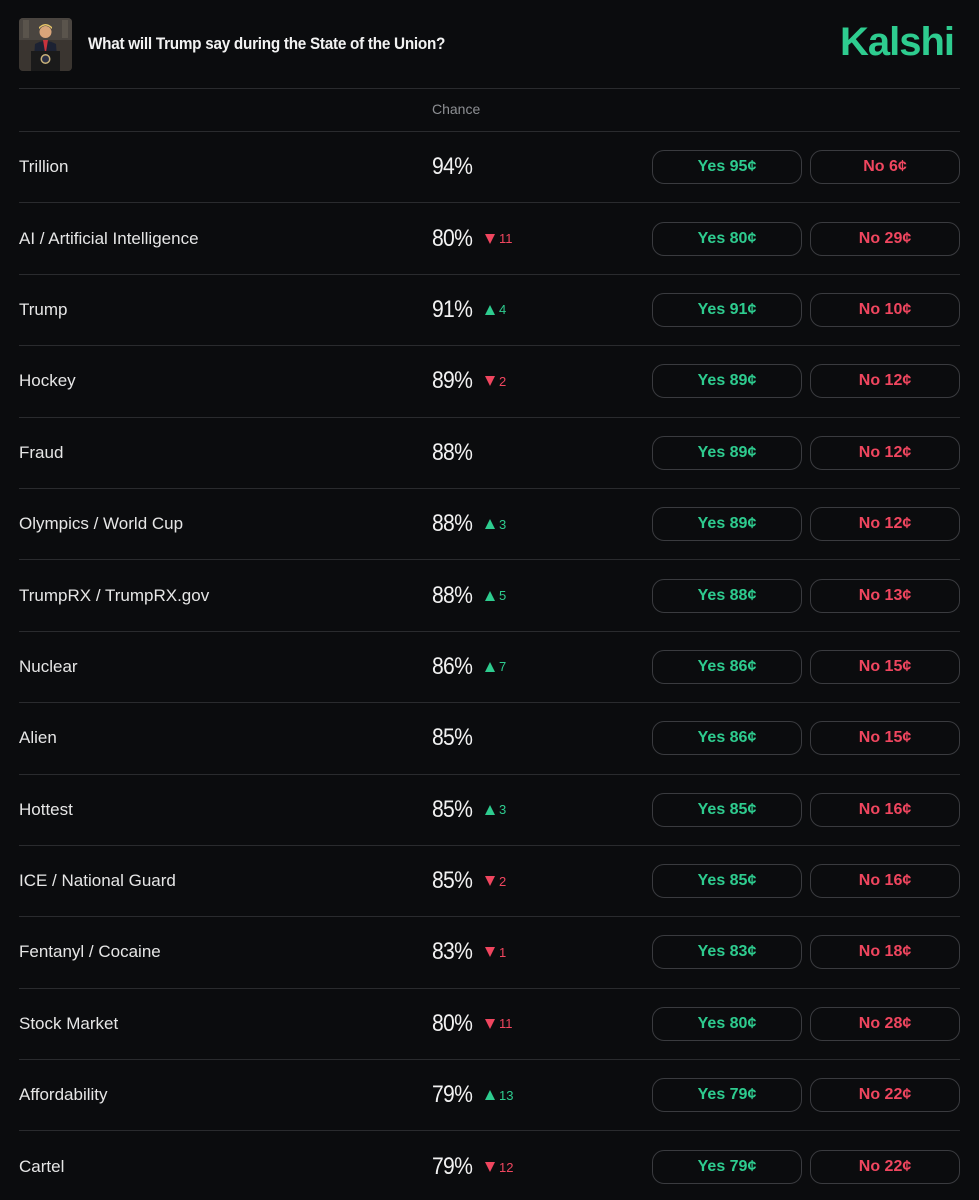  What do you see at coordinates (469, 667) in the screenshot?
I see `chance-cell: 86% 7` at bounding box center [469, 667].